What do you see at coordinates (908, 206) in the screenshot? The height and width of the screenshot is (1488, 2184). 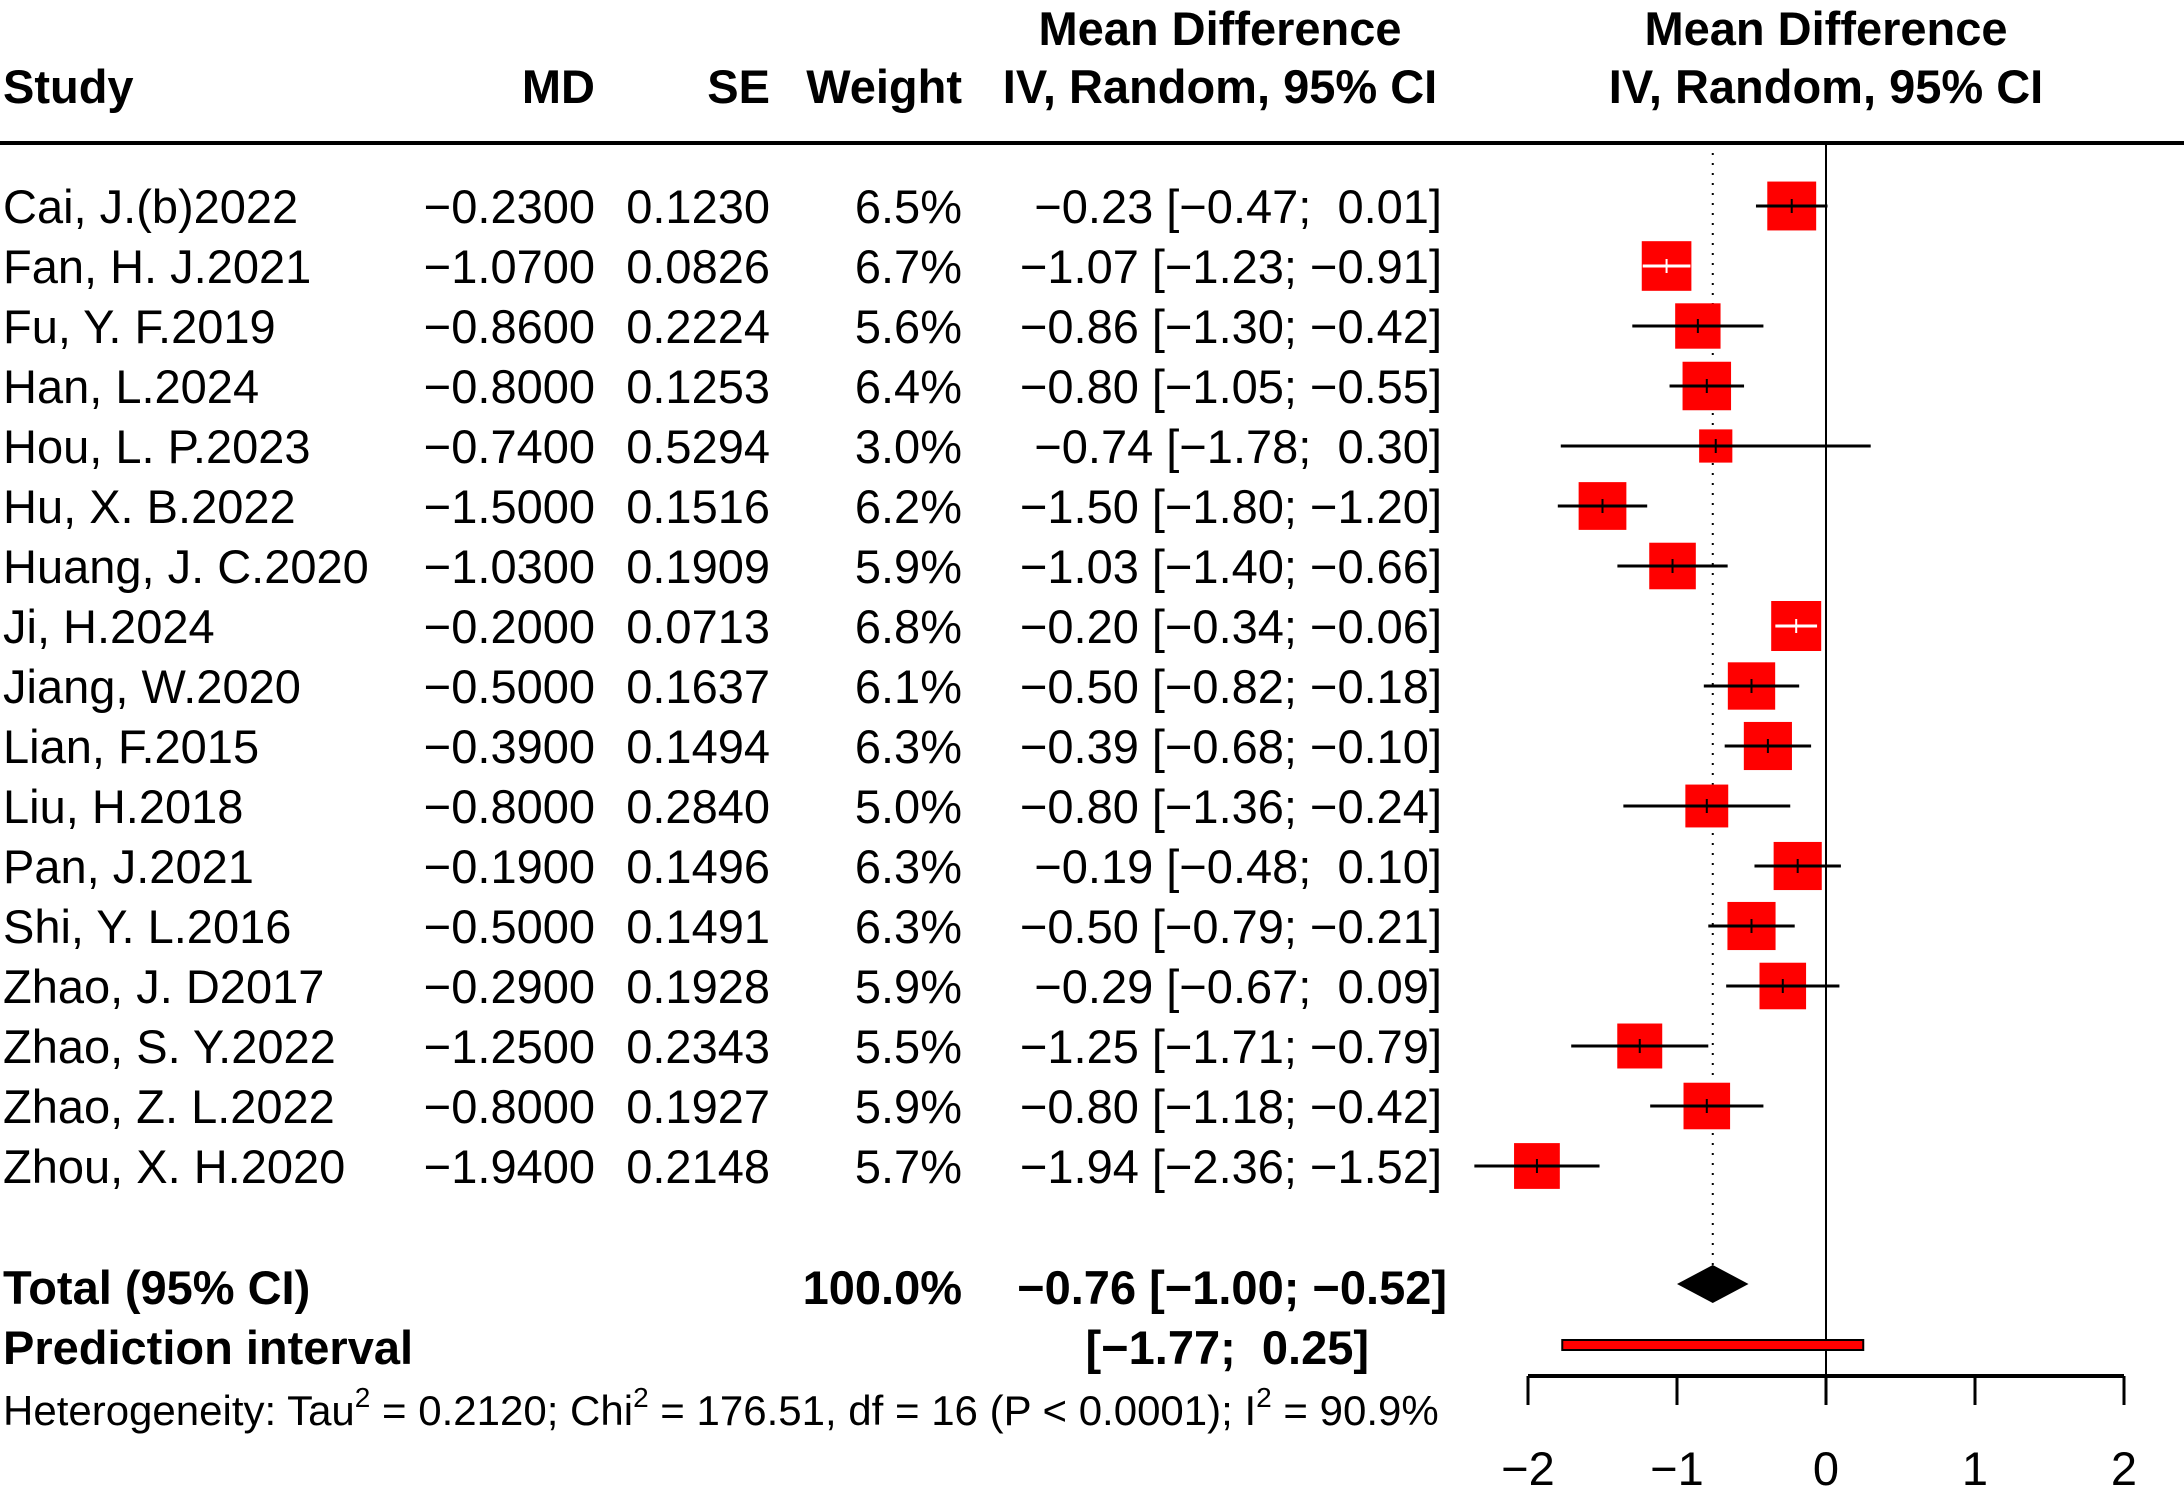 I see `study-weight: 6.5%` at bounding box center [908, 206].